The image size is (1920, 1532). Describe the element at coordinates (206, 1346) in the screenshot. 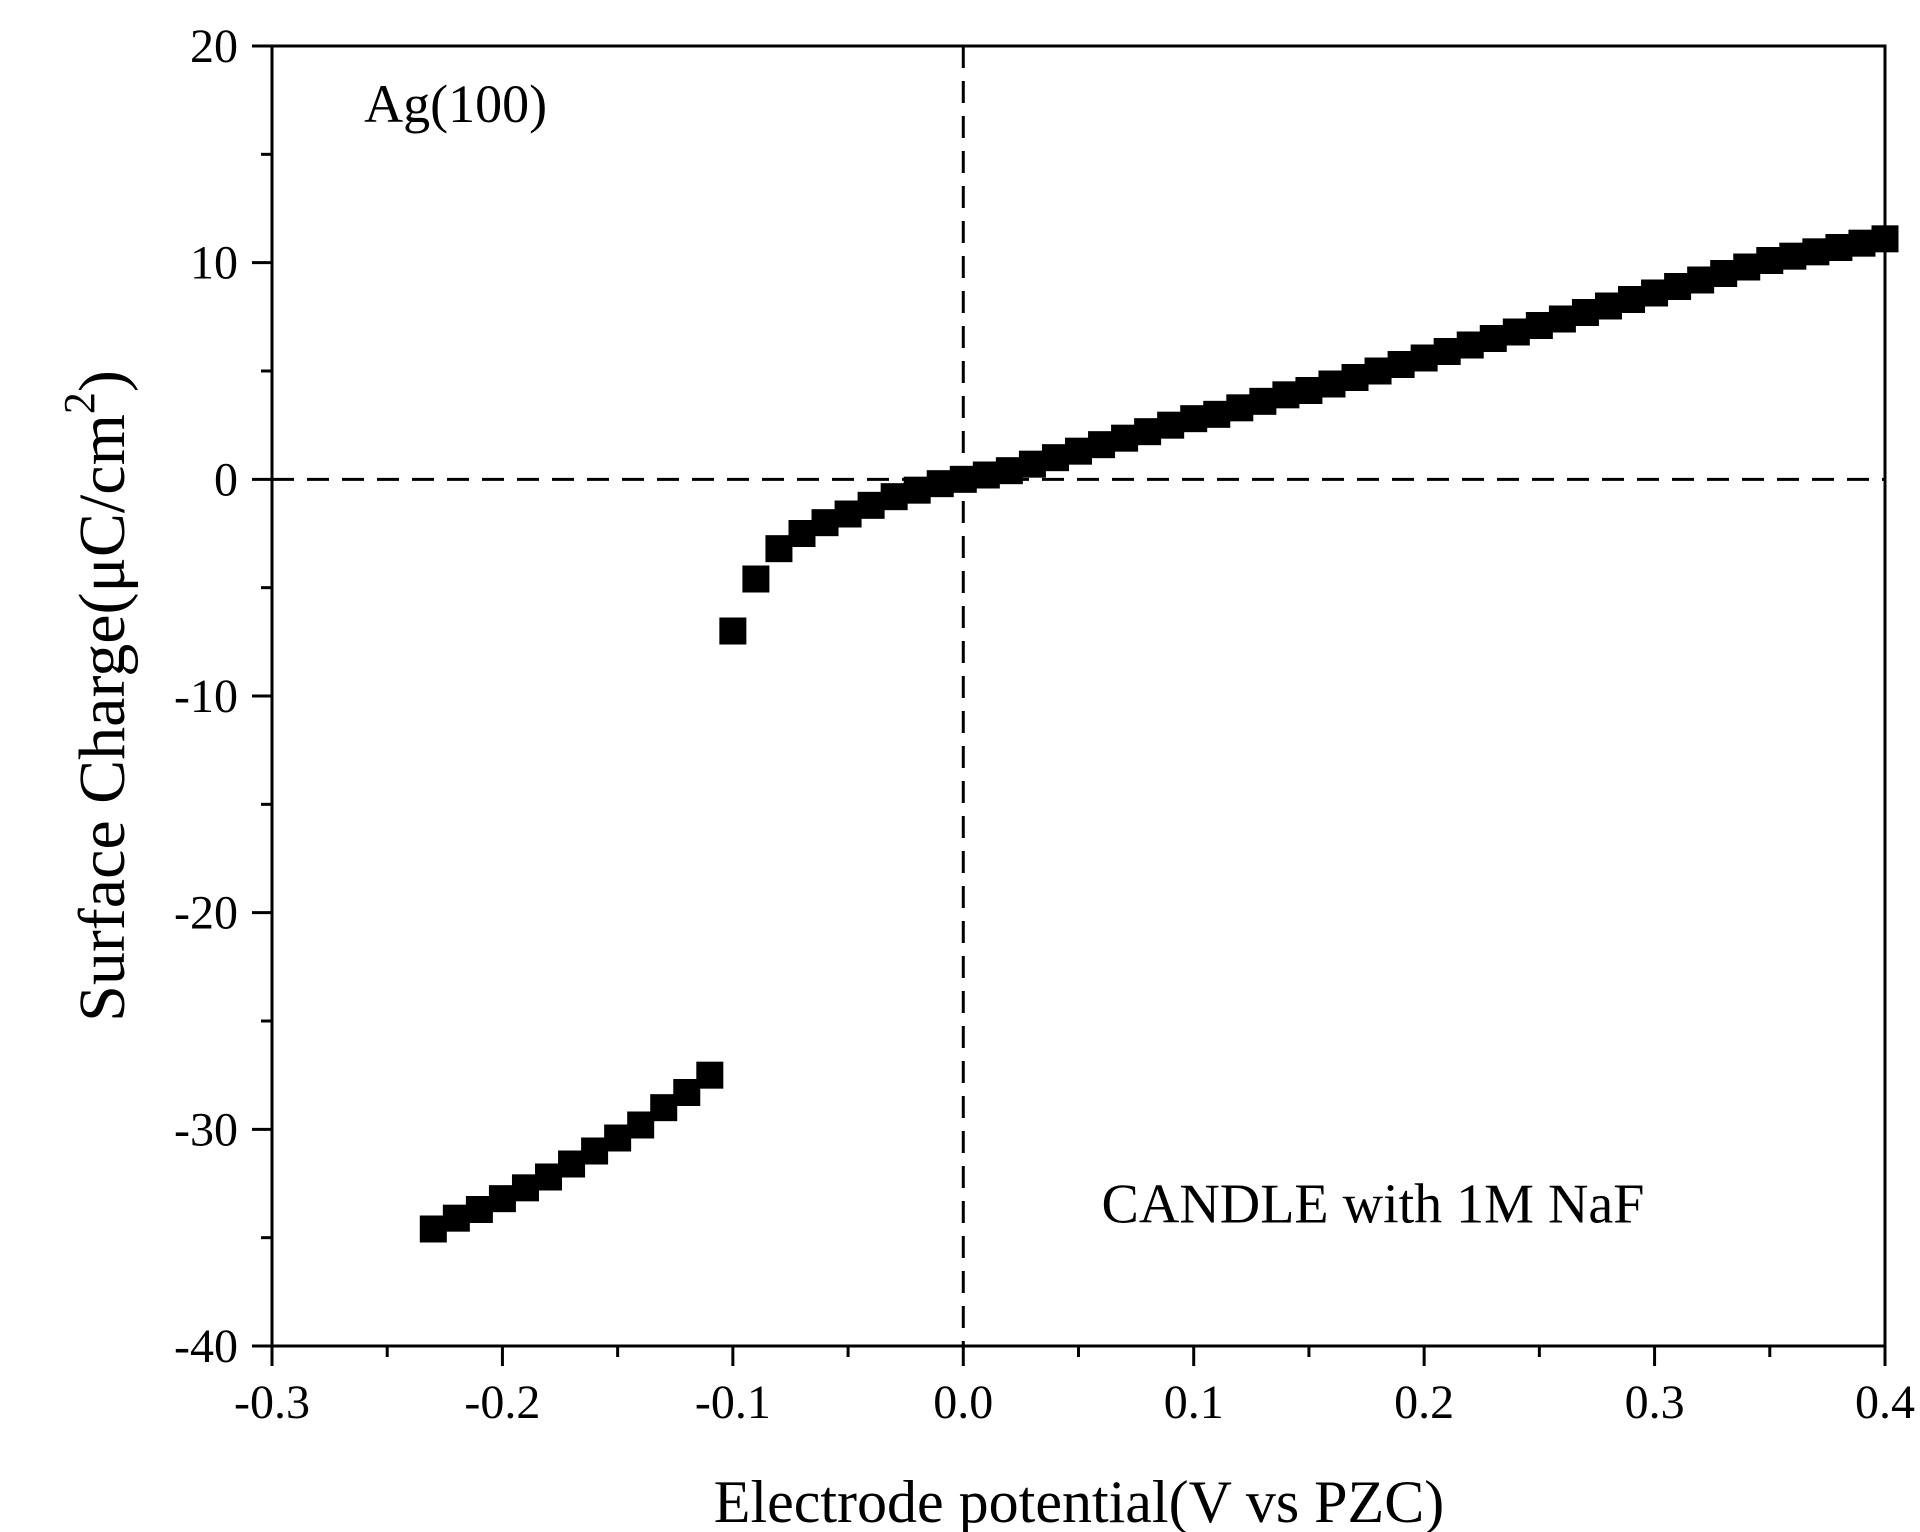

I see `y-tick-label: -40` at that location.